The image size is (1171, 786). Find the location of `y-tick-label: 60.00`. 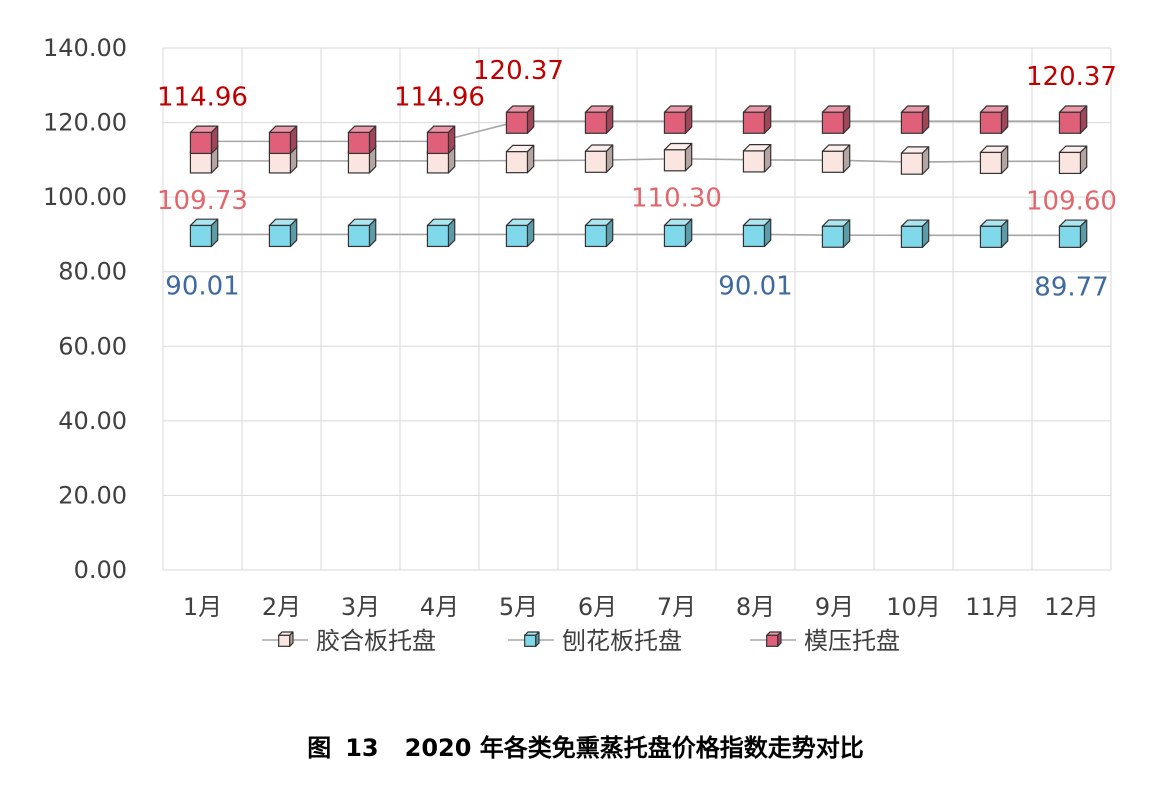

y-tick-label: 60.00 is located at coordinates (92, 346).